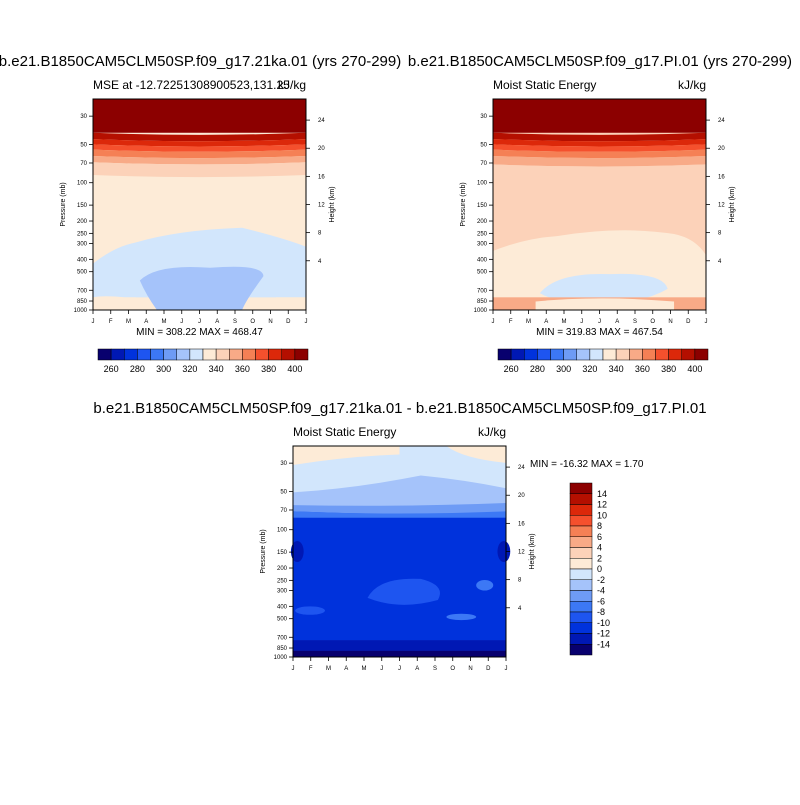 Image resolution: width=800 pixels, height=805 pixels. I want to click on colorbar-label: 380, so click(268, 369).